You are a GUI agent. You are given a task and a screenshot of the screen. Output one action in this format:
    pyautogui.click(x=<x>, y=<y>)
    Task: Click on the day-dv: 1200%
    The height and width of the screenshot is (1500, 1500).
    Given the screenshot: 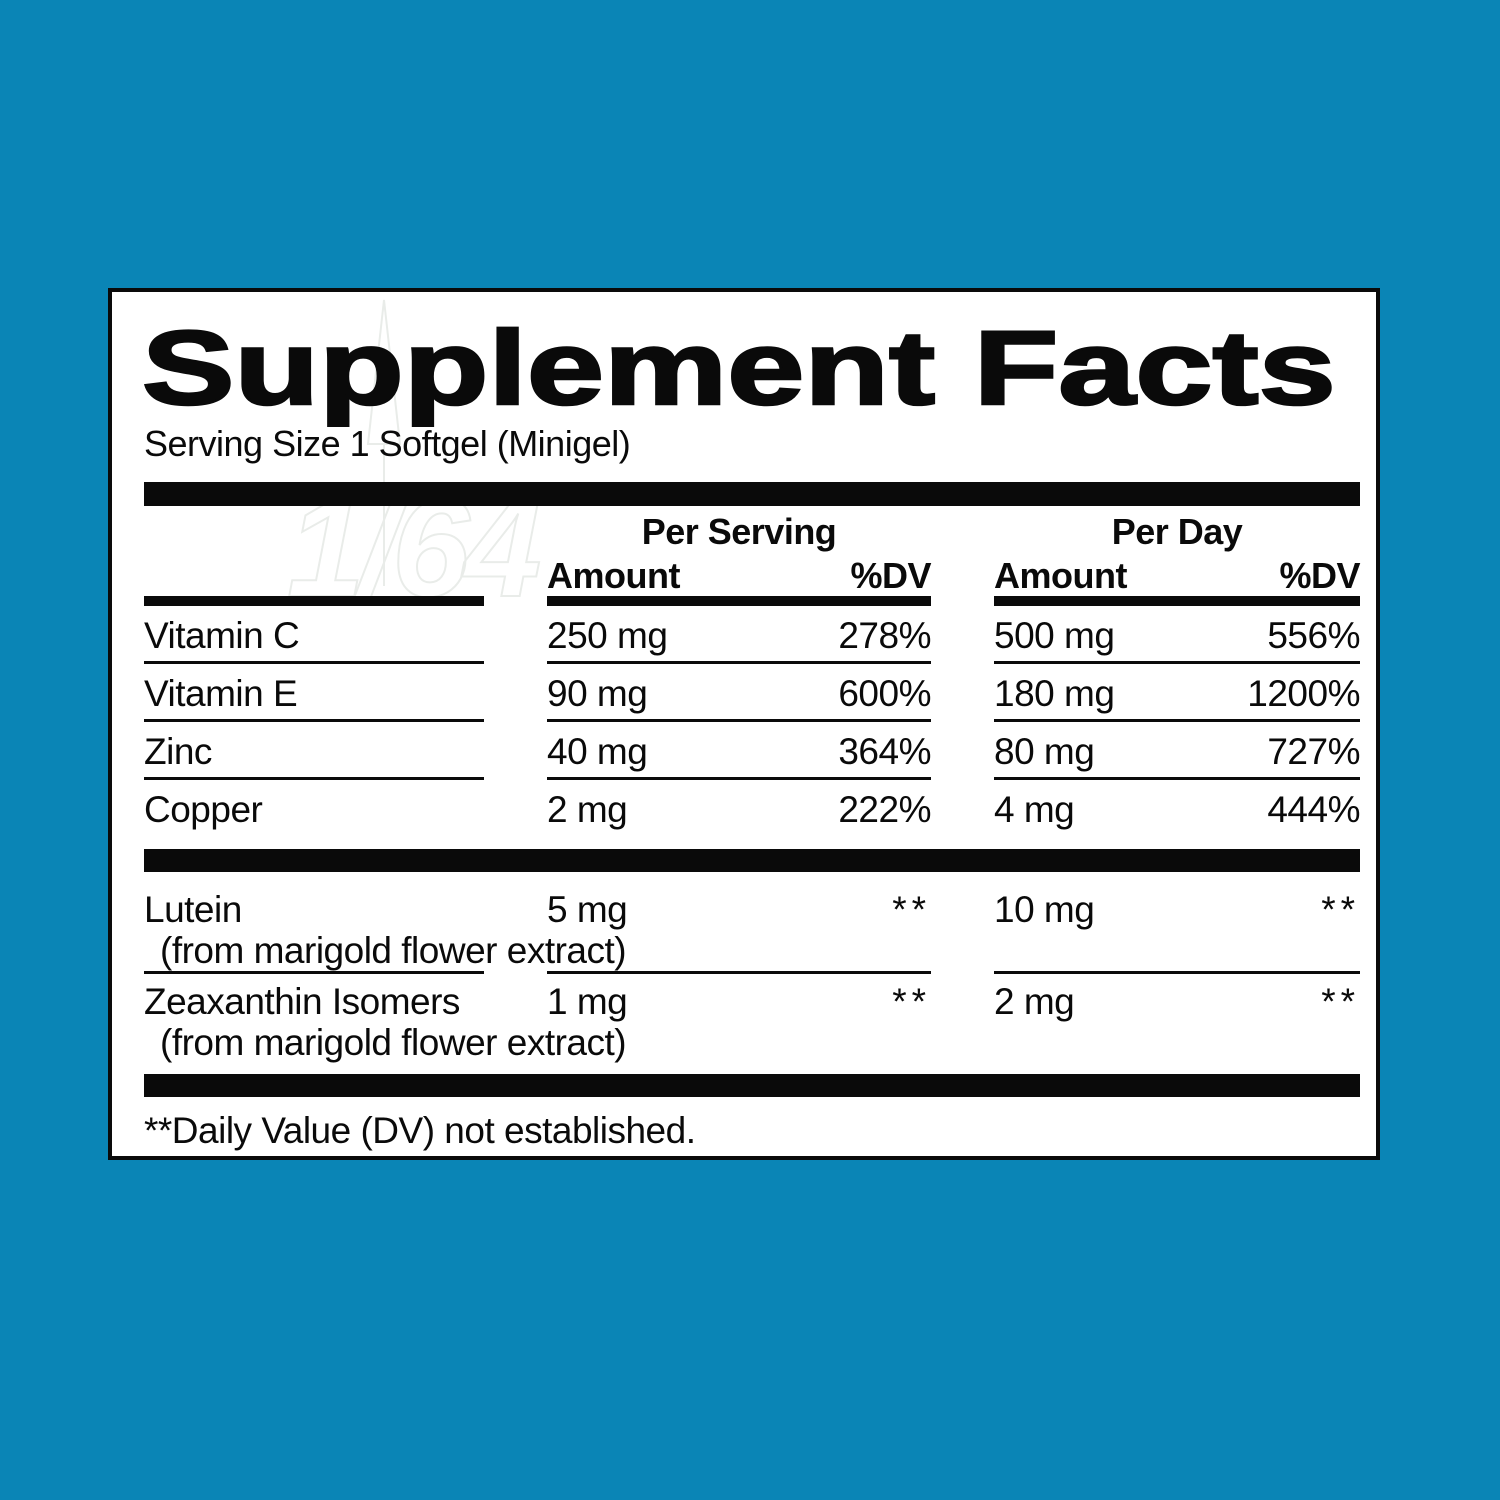 What is the action you would take?
    pyautogui.click(x=1303, y=693)
    